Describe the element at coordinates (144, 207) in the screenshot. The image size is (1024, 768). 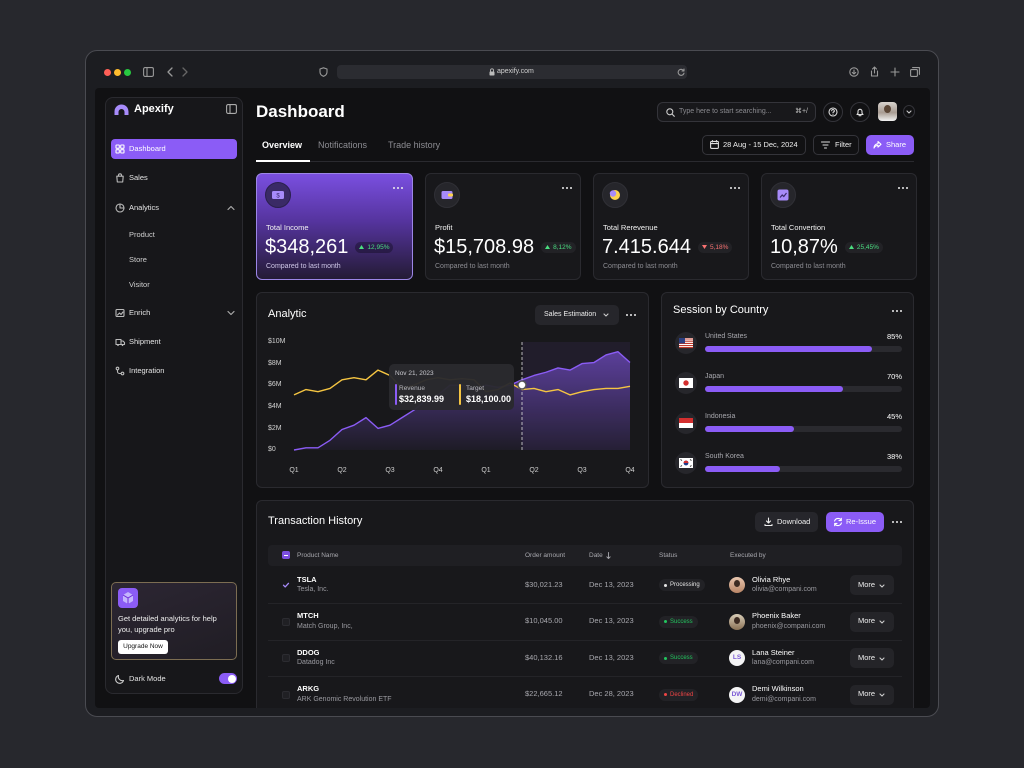
I see `nav-item: Analytics` at that location.